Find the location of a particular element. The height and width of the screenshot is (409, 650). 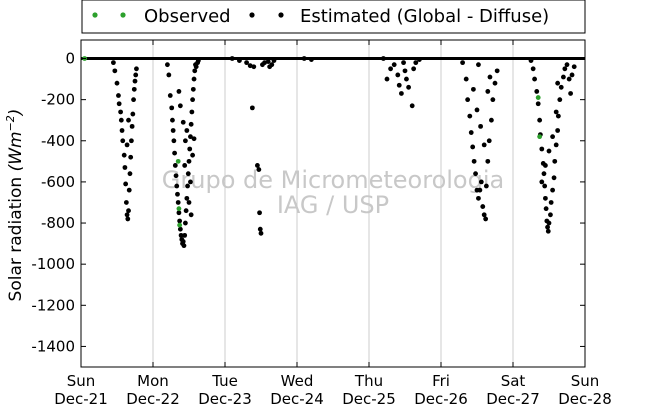

legend-label-observed: Observed is located at coordinates (187, 16).